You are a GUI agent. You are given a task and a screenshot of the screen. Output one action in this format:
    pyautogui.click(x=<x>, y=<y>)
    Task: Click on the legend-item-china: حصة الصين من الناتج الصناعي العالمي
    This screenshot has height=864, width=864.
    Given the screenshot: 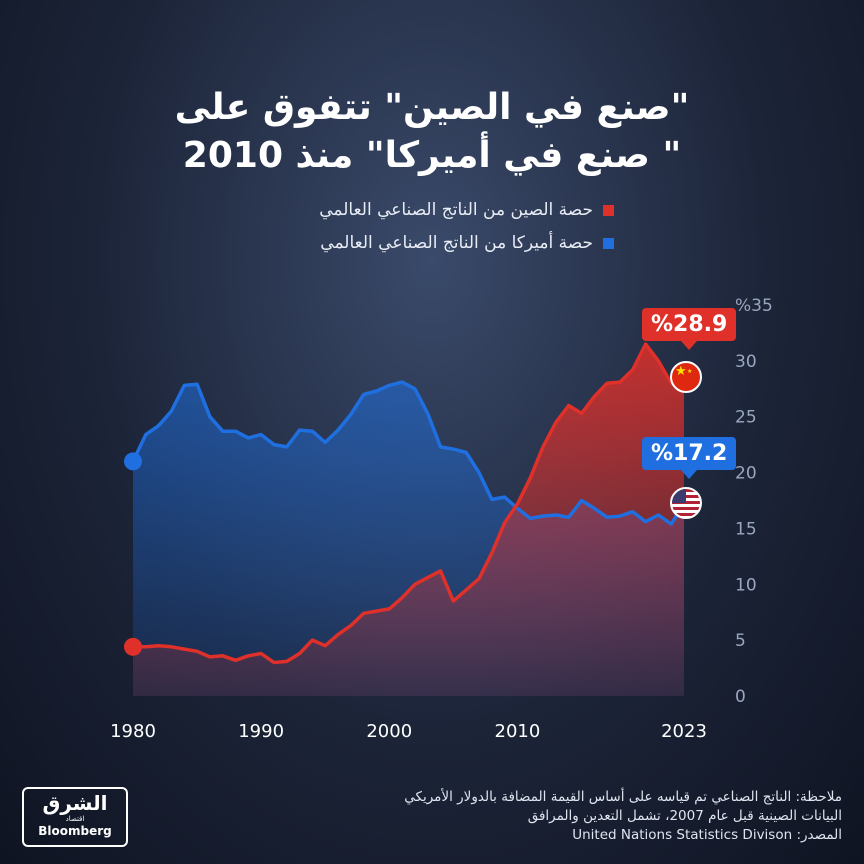 What is the action you would take?
    pyautogui.click(x=466, y=210)
    